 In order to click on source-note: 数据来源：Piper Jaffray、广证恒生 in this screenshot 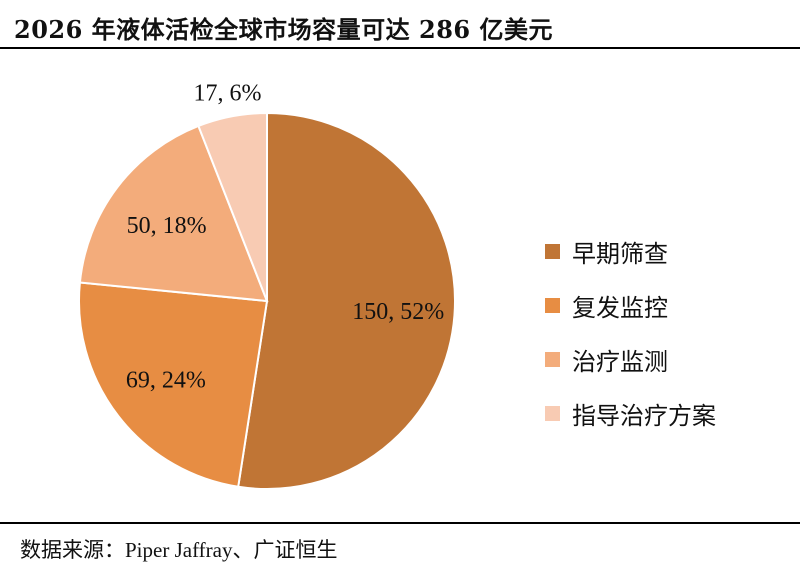, I will do `click(179, 550)`.